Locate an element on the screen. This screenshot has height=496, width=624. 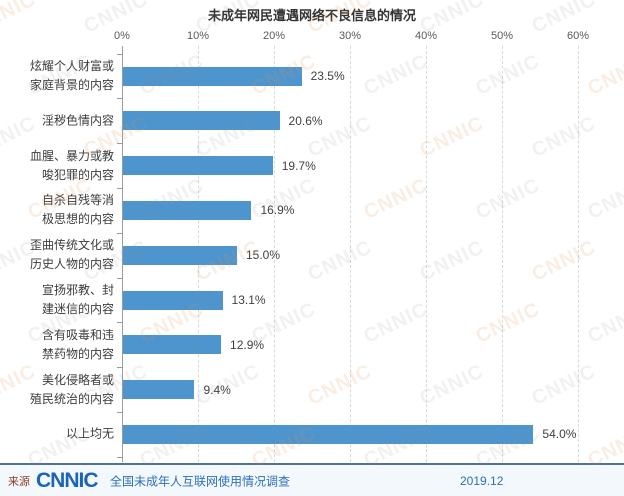
value-label: 15.0% is located at coordinates (263, 255).